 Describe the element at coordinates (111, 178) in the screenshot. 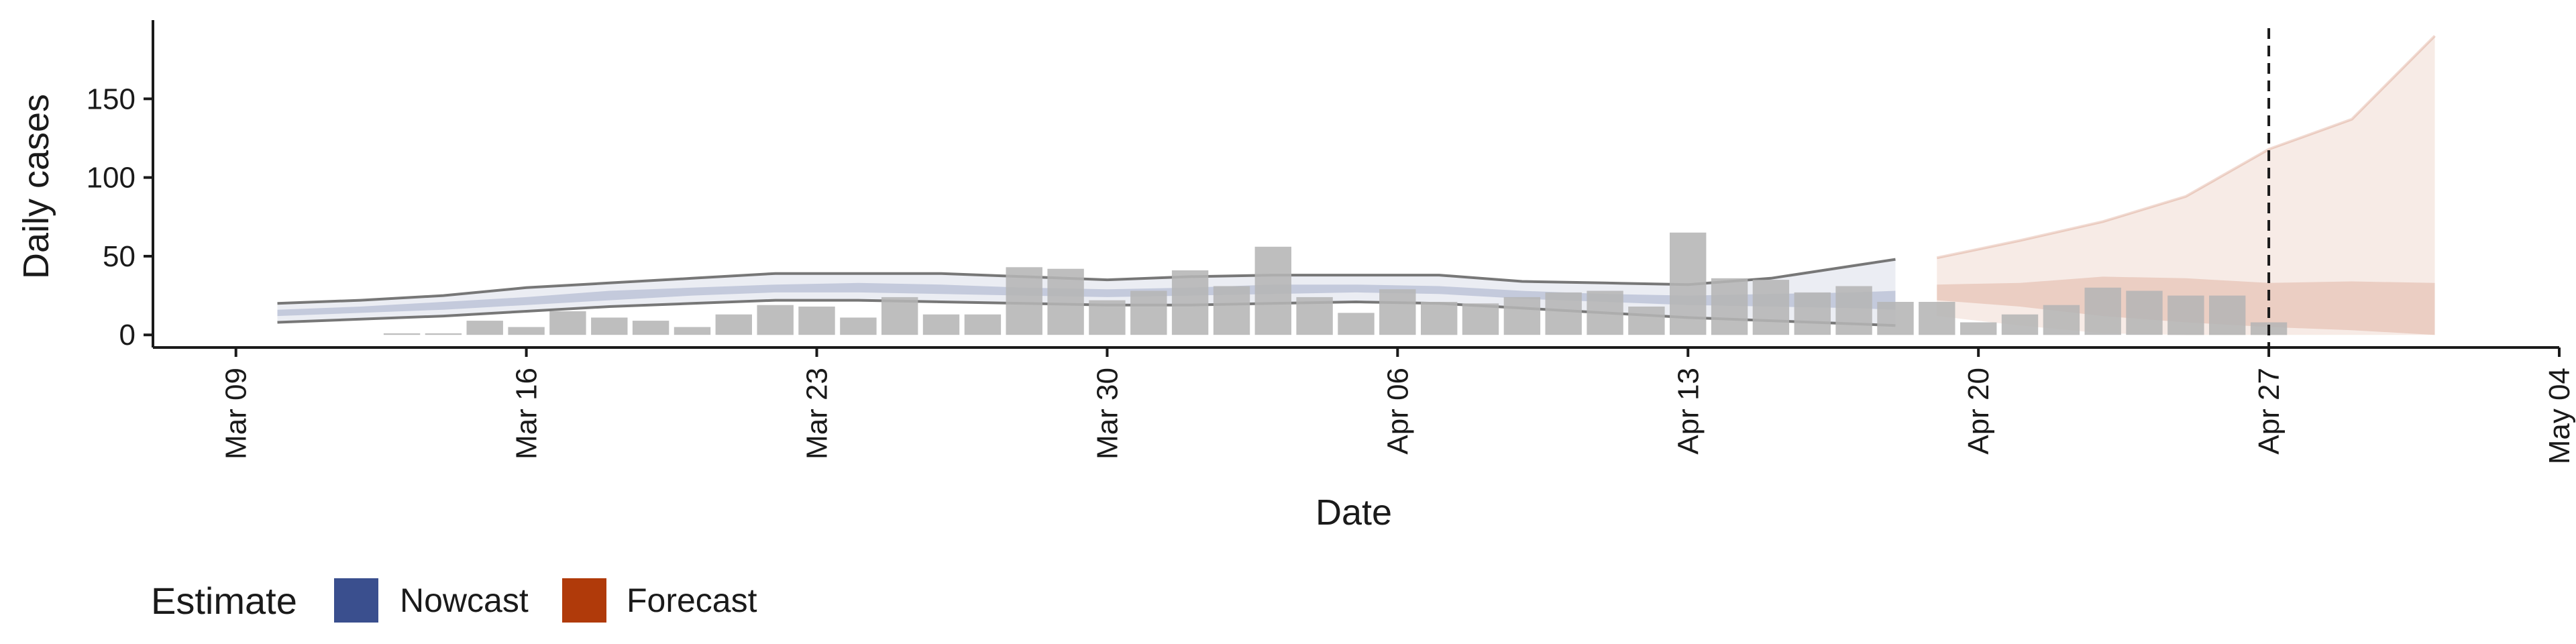

I see `y-tick-label-100: 100` at that location.